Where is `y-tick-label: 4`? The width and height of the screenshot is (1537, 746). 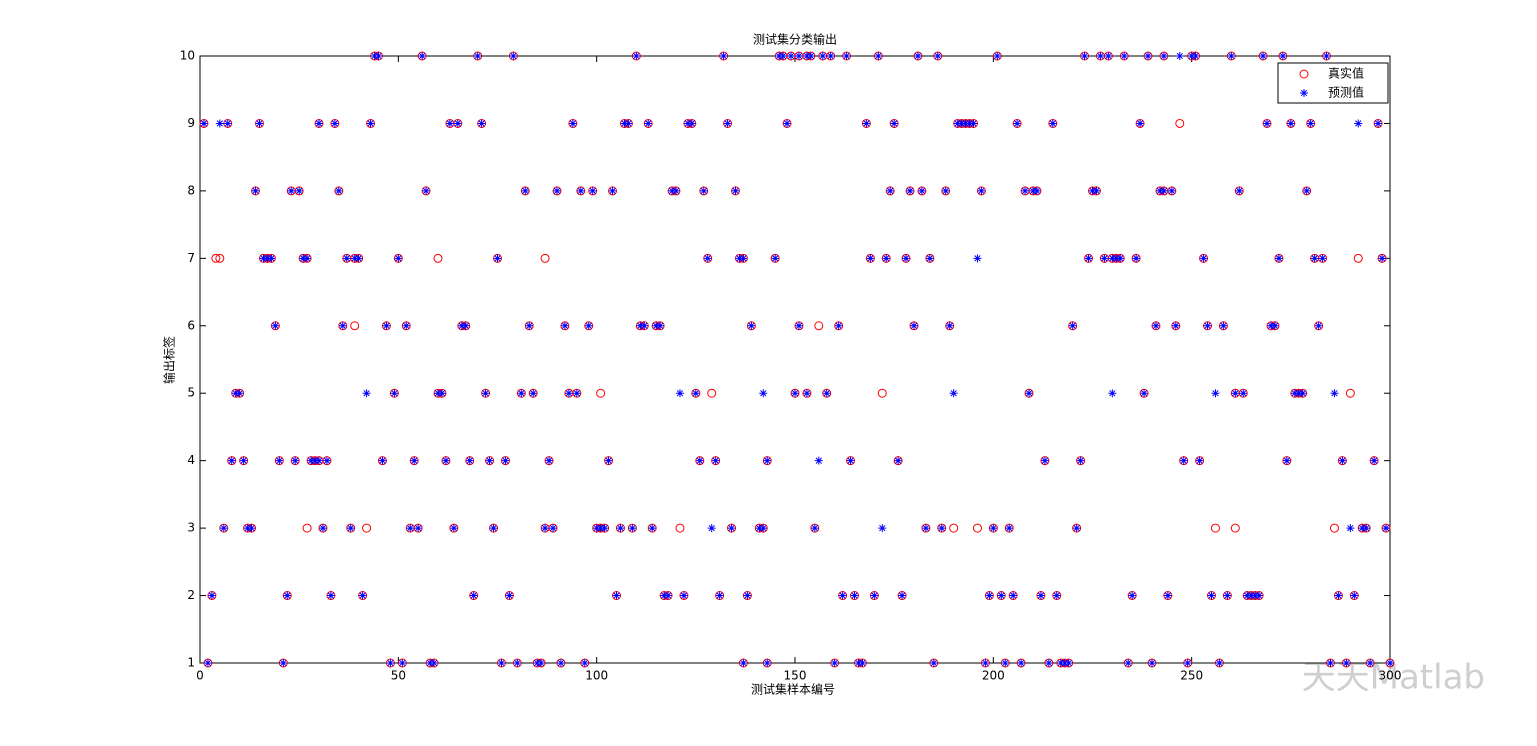
y-tick-label: 4 is located at coordinates (191, 460).